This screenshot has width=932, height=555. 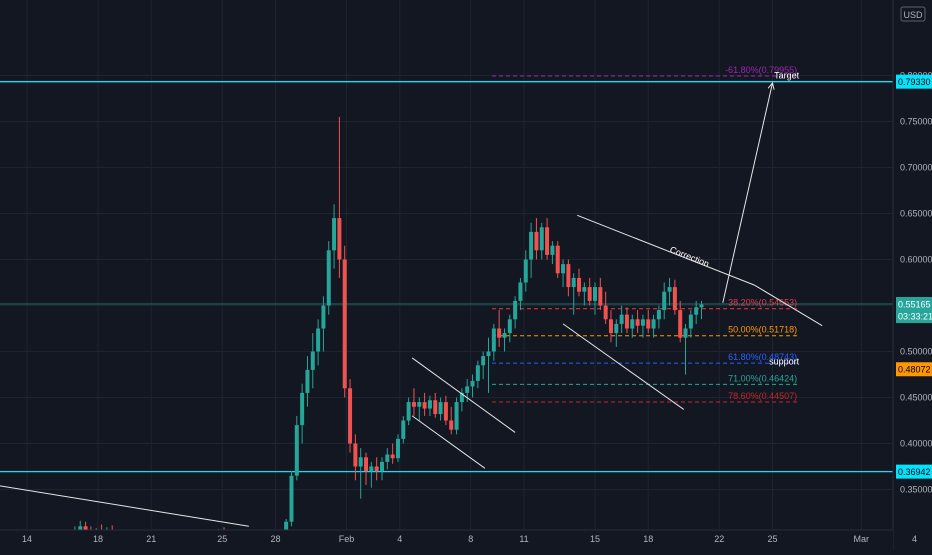 I want to click on time-tick-label: 28, so click(x=275, y=539).